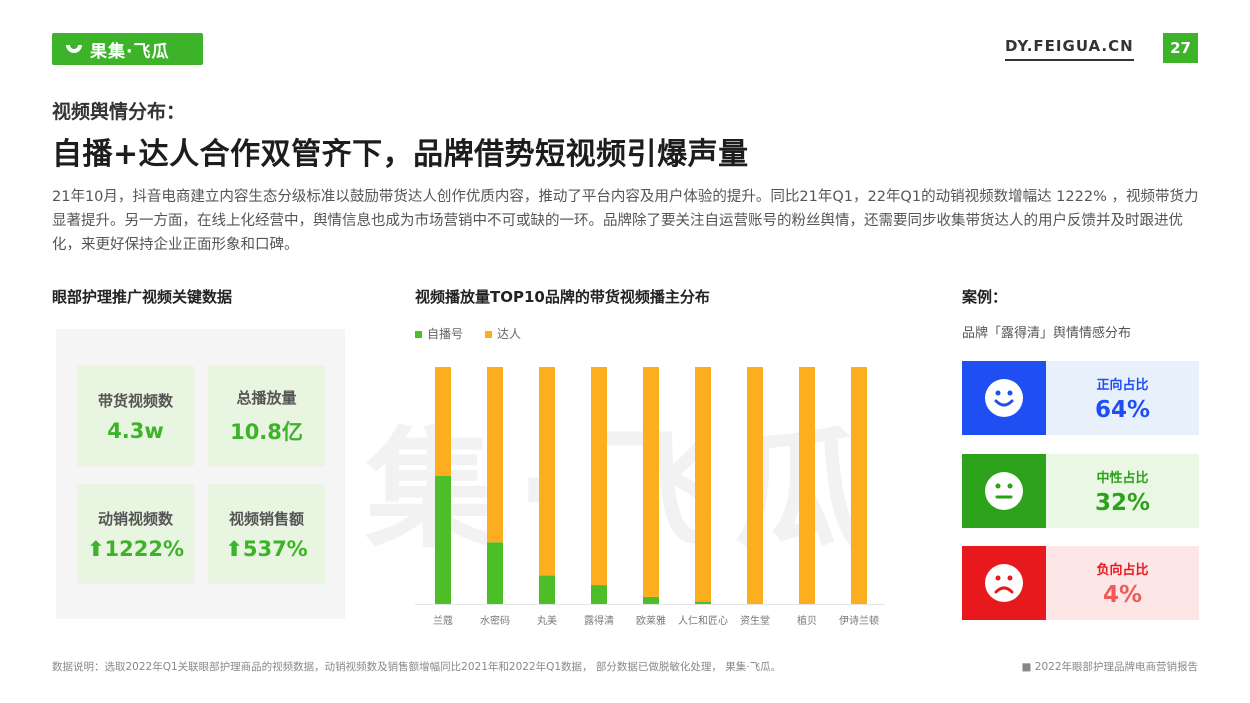  What do you see at coordinates (266, 518) in the screenshot?
I see `metric-label: 视频销售额` at bounding box center [266, 518].